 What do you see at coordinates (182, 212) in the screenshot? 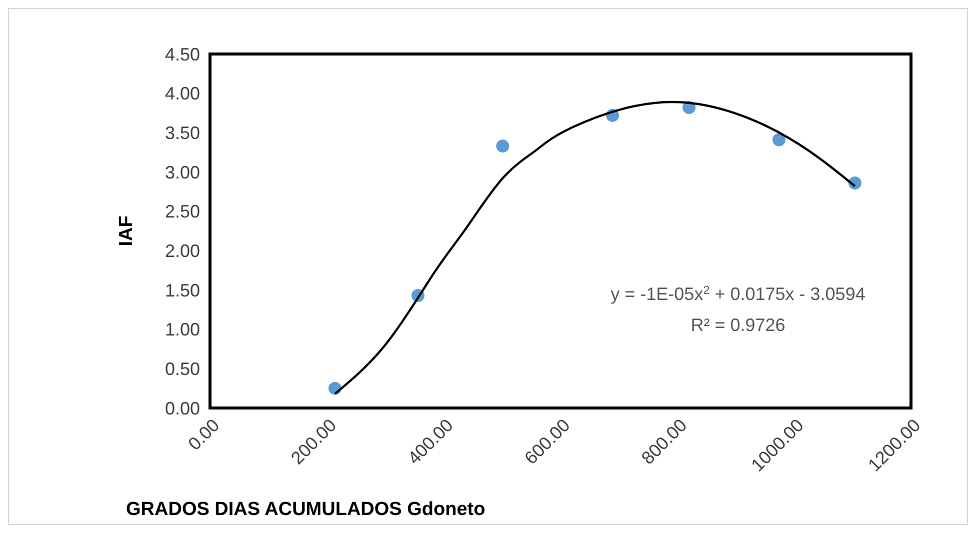
I see `y-tick-label: 2.50` at bounding box center [182, 212].